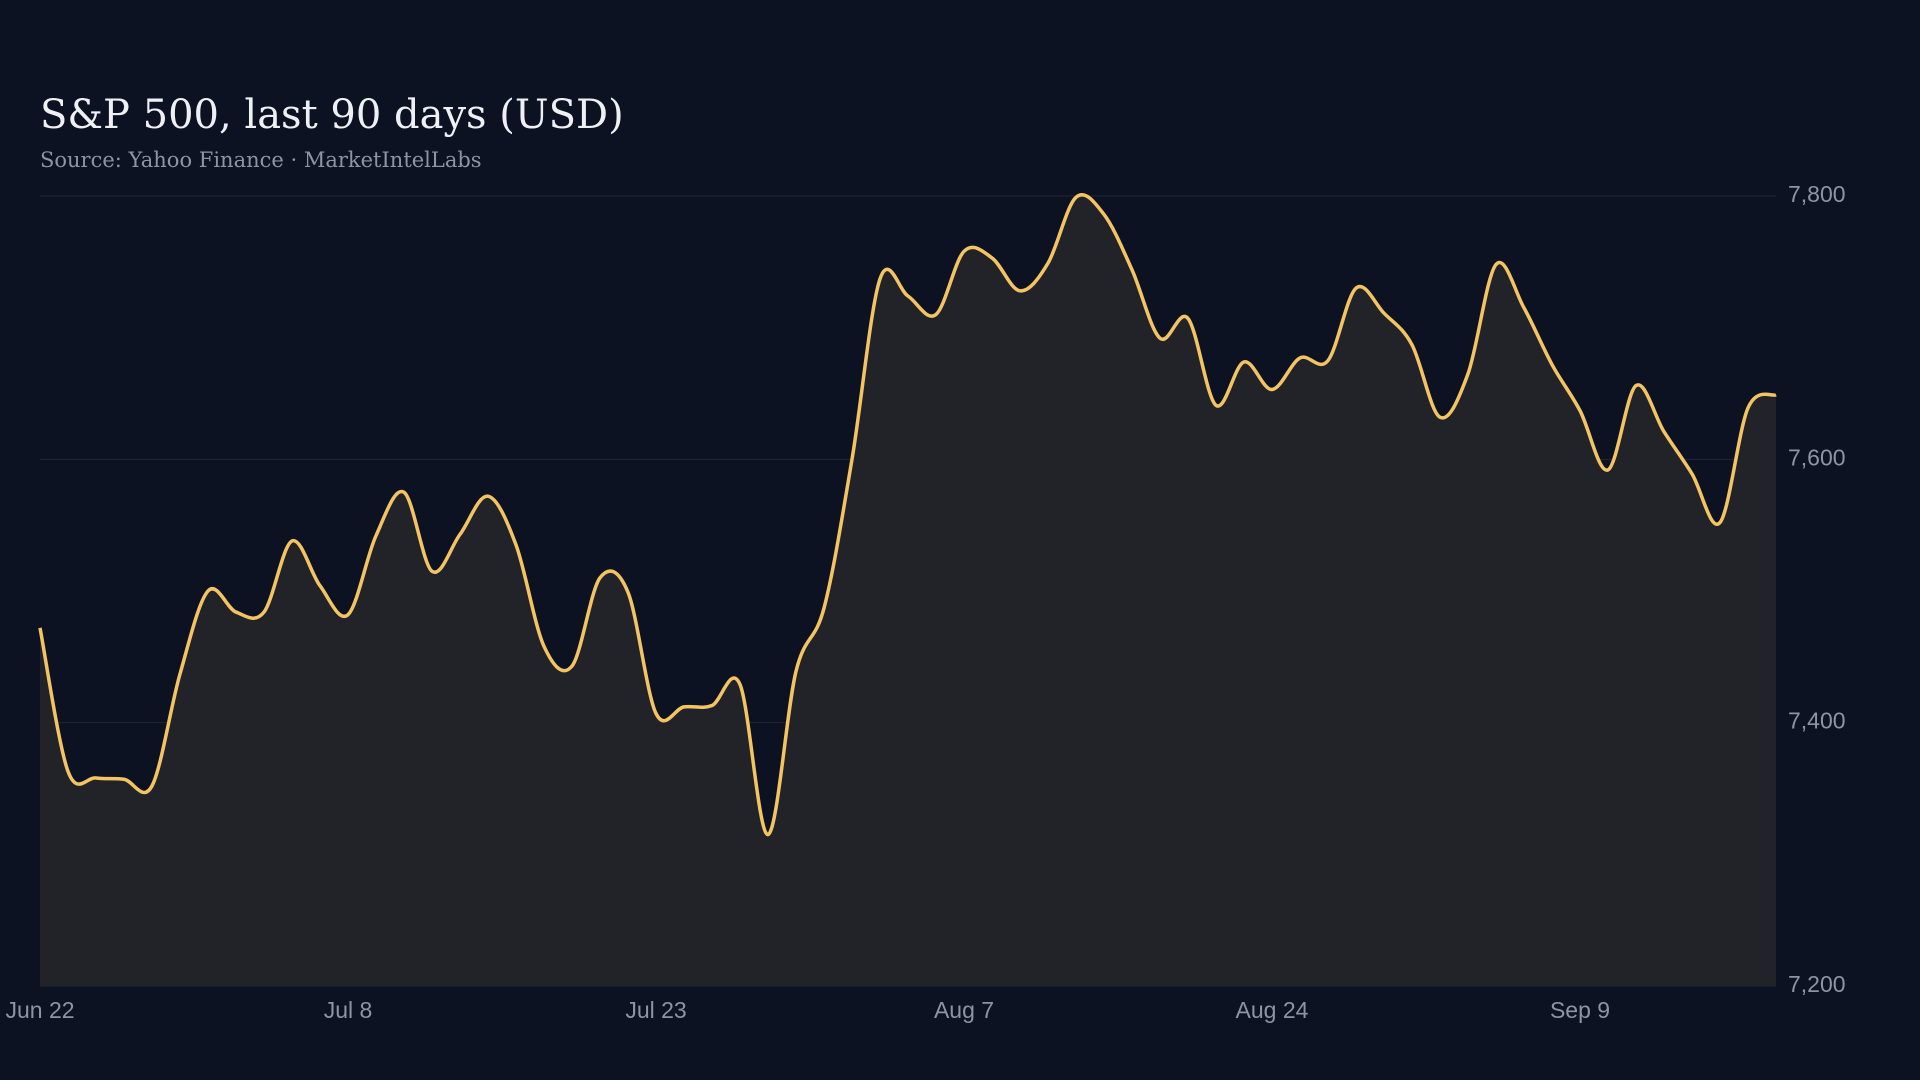  I want to click on x-tick-label: Aug 24, so click(1272, 1010).